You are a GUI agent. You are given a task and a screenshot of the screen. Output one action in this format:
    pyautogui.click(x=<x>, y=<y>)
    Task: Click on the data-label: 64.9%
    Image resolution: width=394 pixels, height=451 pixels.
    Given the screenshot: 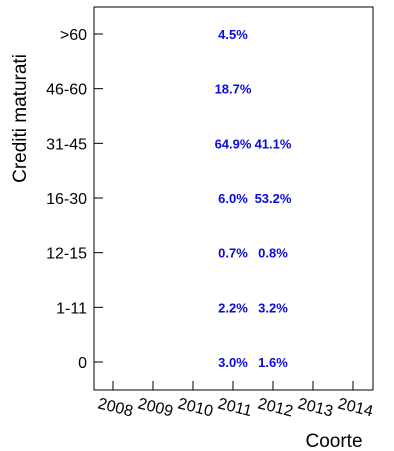 What is the action you would take?
    pyautogui.click(x=233, y=143)
    